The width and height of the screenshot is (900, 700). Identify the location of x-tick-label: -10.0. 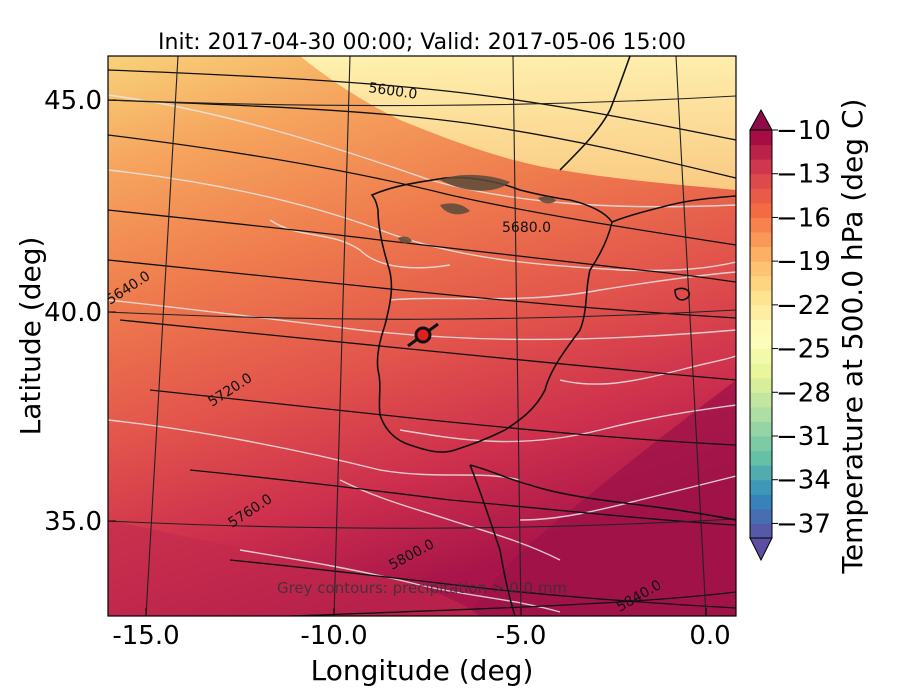
(333, 636).